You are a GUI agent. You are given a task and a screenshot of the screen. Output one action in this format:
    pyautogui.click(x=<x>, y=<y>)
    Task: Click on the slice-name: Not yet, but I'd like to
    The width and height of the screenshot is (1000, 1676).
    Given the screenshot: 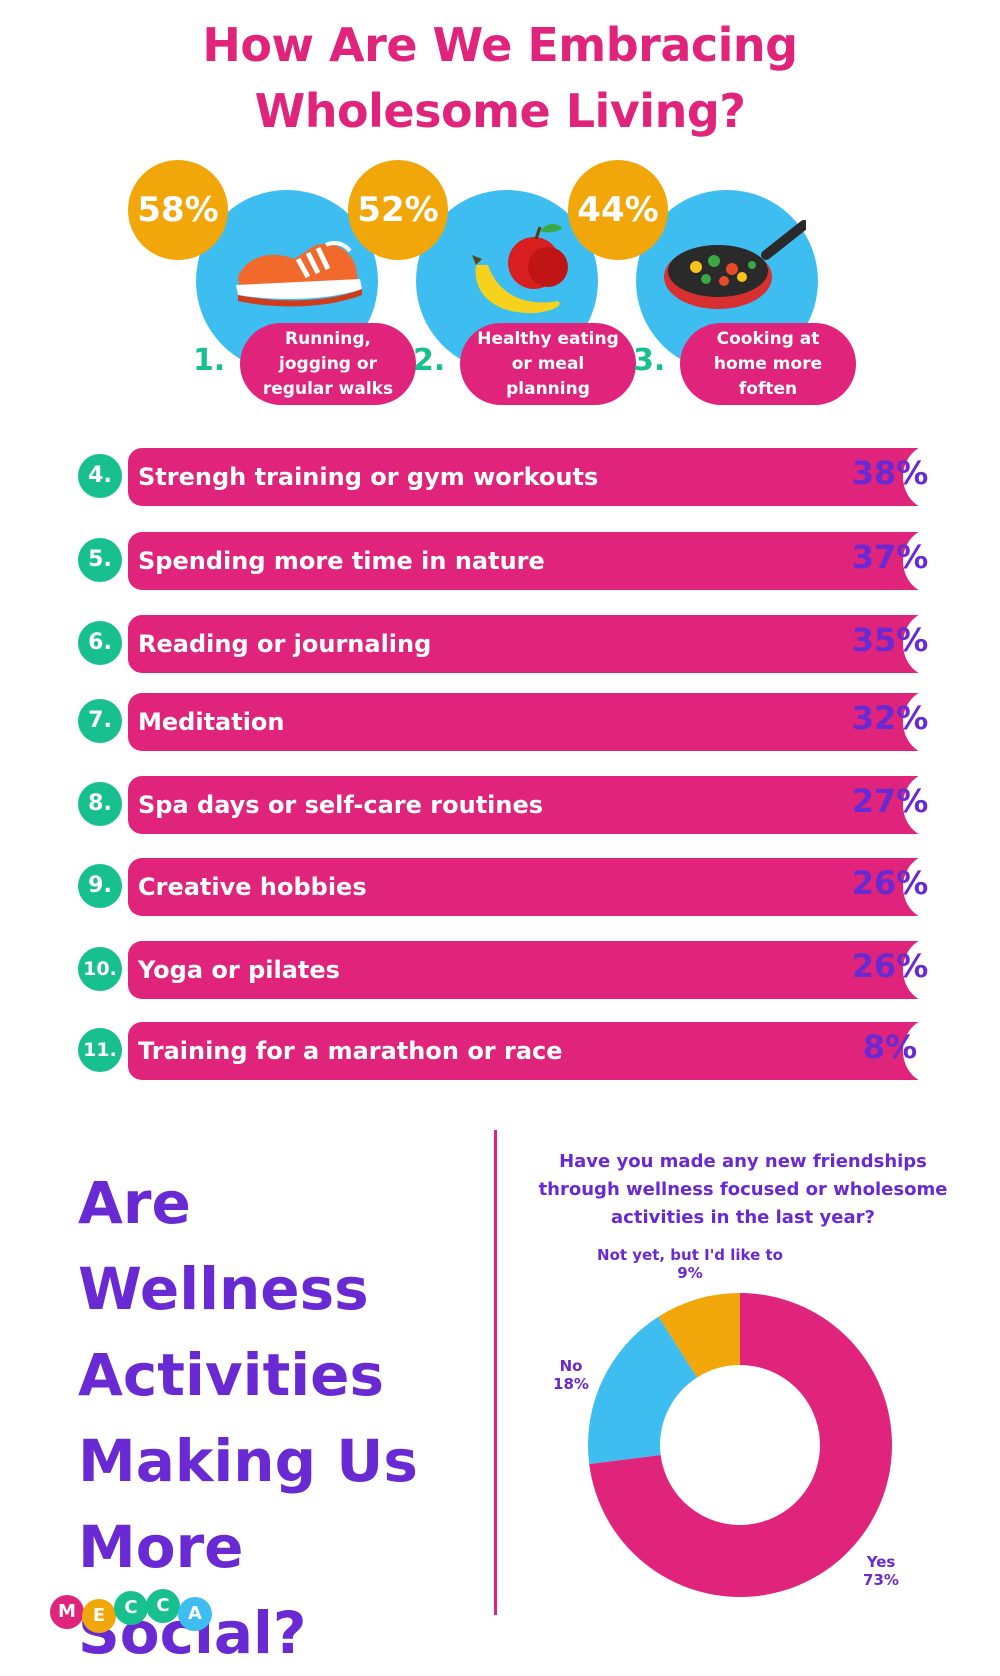 What is the action you would take?
    pyautogui.click(x=690, y=1255)
    